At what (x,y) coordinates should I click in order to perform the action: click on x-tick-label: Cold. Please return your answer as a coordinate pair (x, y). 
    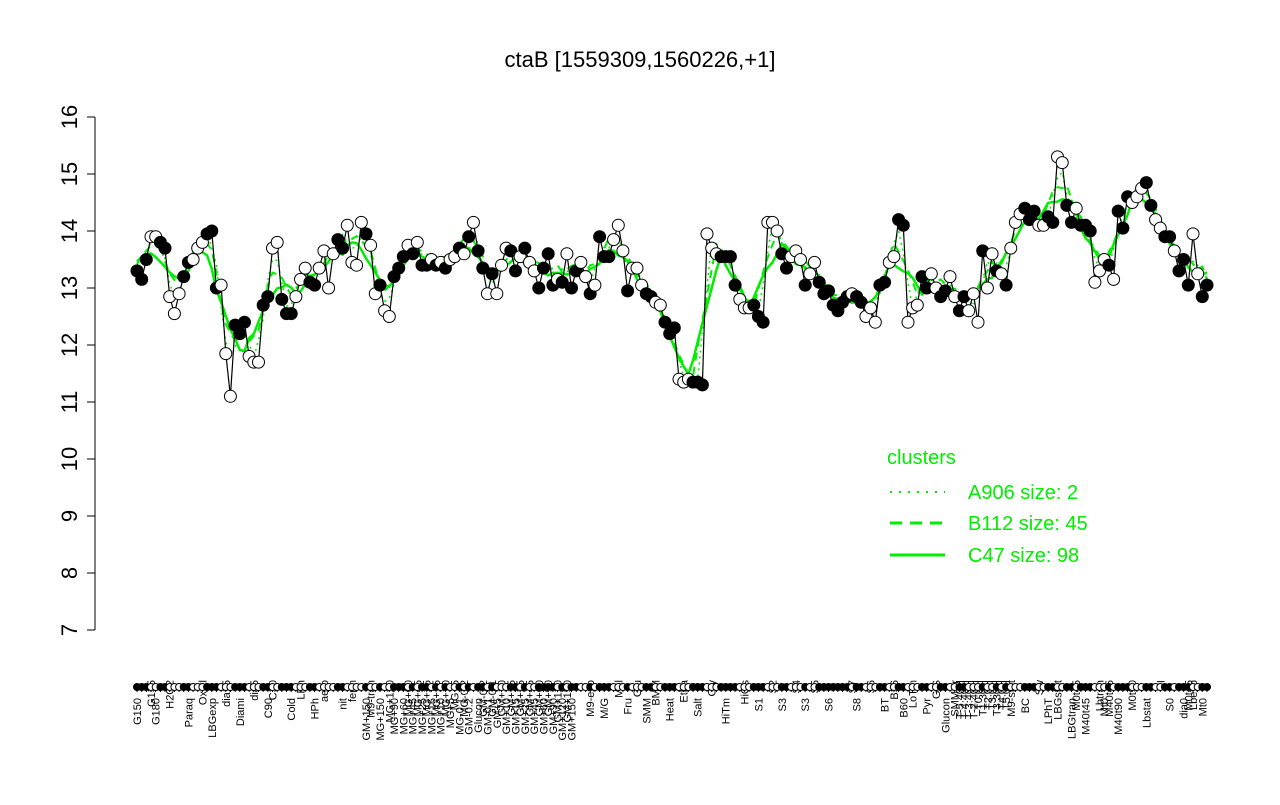
    Looking at the image, I should click on (292, 709).